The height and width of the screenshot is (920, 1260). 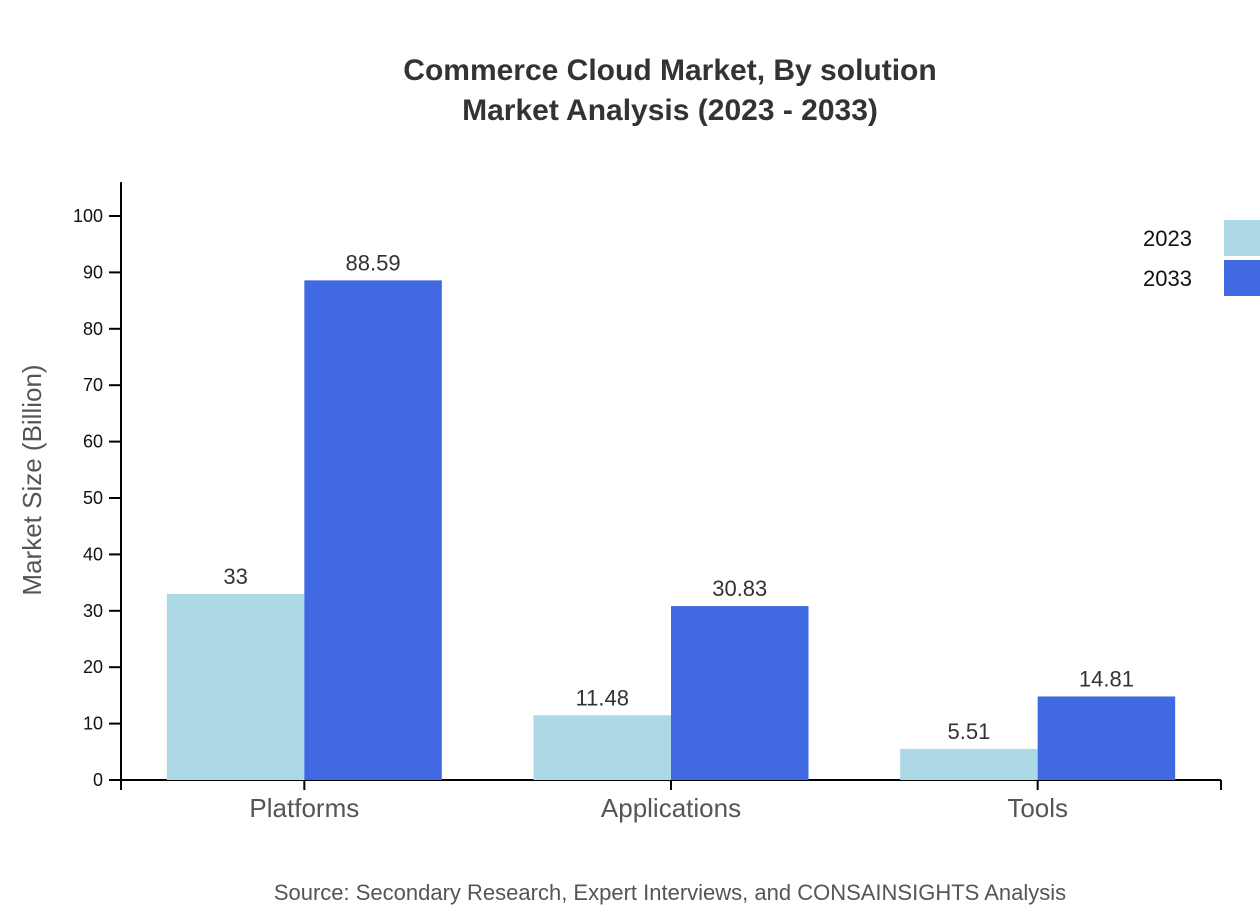 I want to click on legend-label: 2033, so click(x=1167, y=278).